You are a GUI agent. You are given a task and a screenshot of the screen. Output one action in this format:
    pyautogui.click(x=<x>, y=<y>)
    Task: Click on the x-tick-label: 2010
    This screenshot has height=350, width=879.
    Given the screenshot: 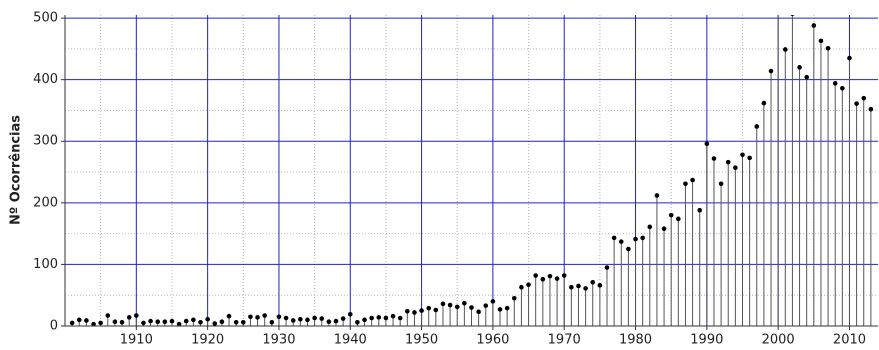 What is the action you would take?
    pyautogui.click(x=849, y=340)
    